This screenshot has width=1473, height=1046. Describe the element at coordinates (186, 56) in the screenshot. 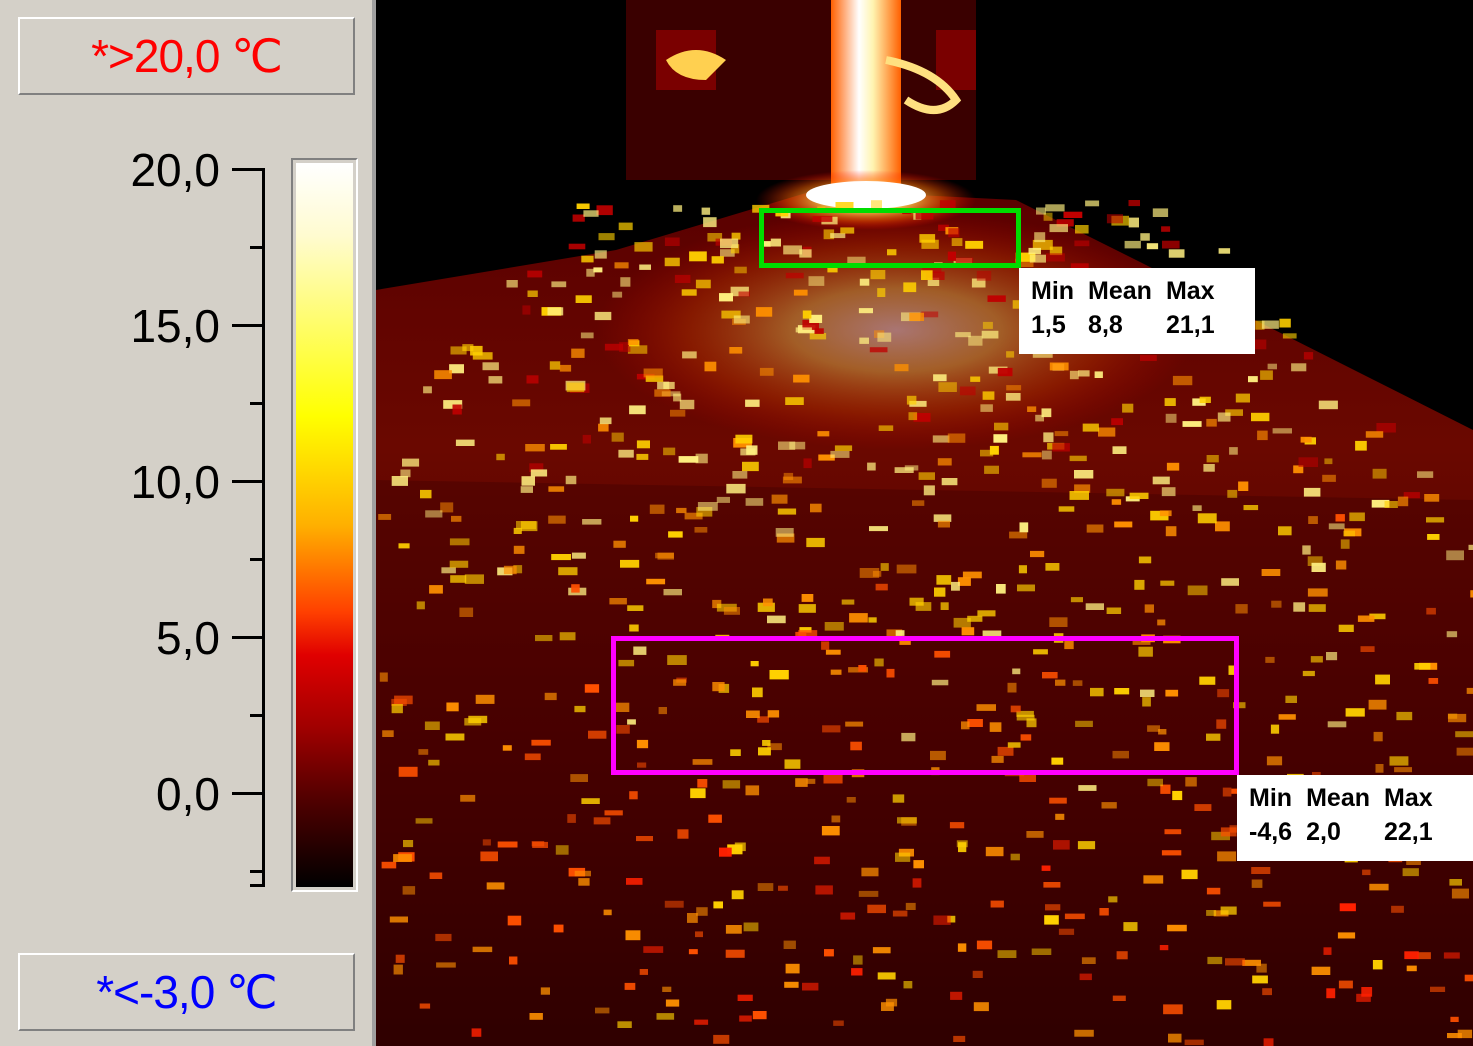

I see `max-range-label: *>20,0 ℃` at that location.